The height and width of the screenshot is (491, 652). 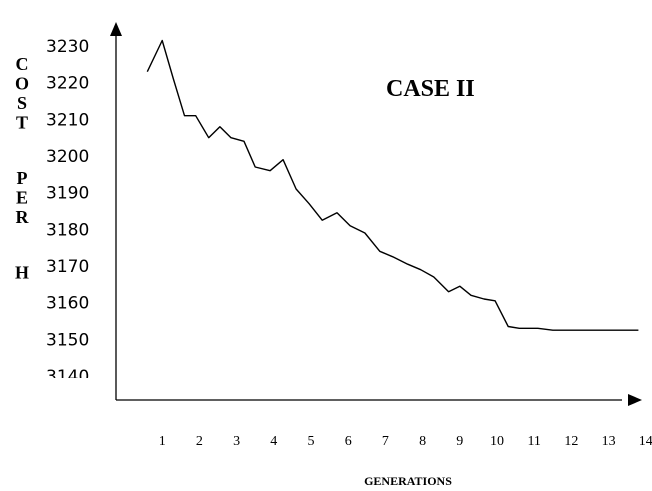 I want to click on x-tick-label: 2, so click(x=199, y=441).